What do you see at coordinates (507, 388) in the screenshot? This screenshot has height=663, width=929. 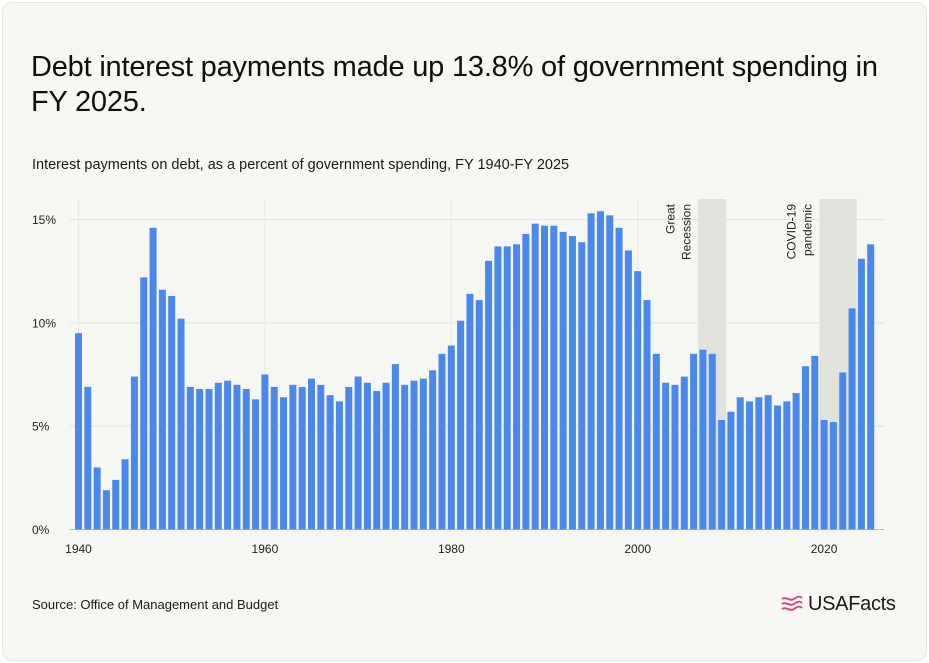 I see `bar-1986` at bounding box center [507, 388].